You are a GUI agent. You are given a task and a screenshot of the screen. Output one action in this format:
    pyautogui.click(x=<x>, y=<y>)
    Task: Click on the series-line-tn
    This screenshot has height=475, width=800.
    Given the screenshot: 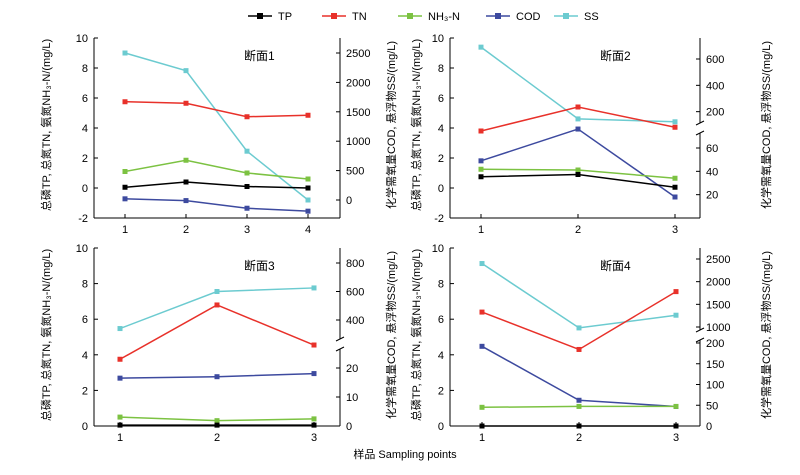 What is the action you would take?
    pyautogui.click(x=216, y=109)
    